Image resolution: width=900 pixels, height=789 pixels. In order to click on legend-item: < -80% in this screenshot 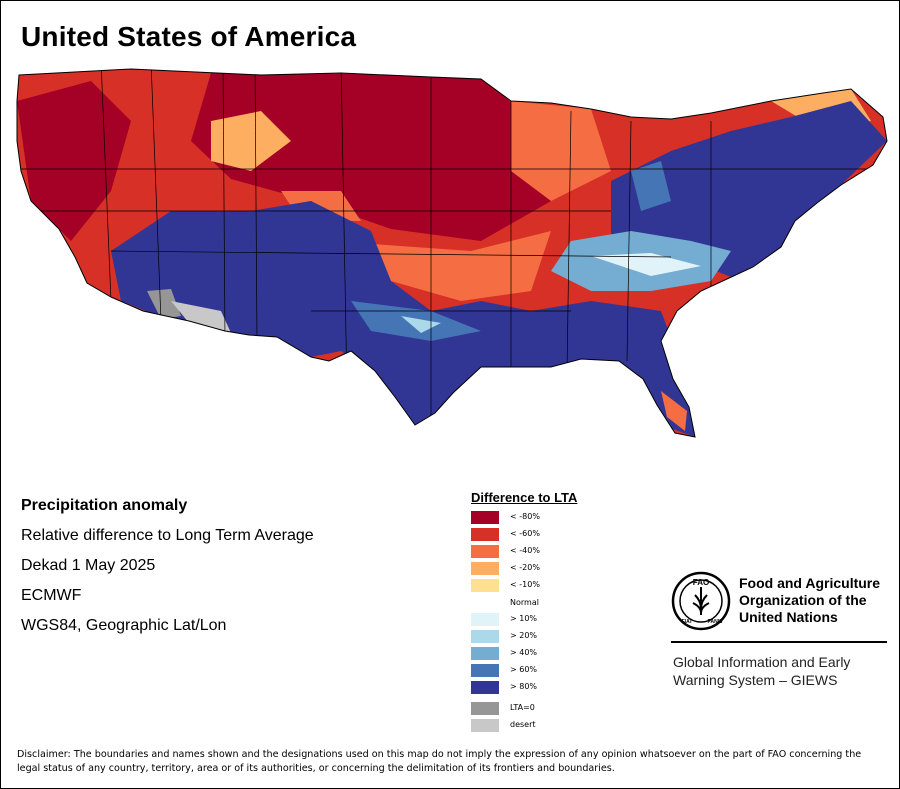, I will do `click(524, 518)`.